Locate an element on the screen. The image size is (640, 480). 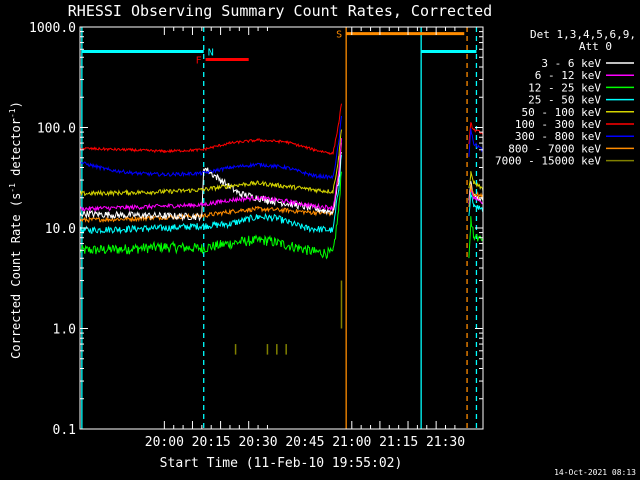
y-axis-label-part-1: Corrected Count Rate (s is located at coordinates (16, 276).